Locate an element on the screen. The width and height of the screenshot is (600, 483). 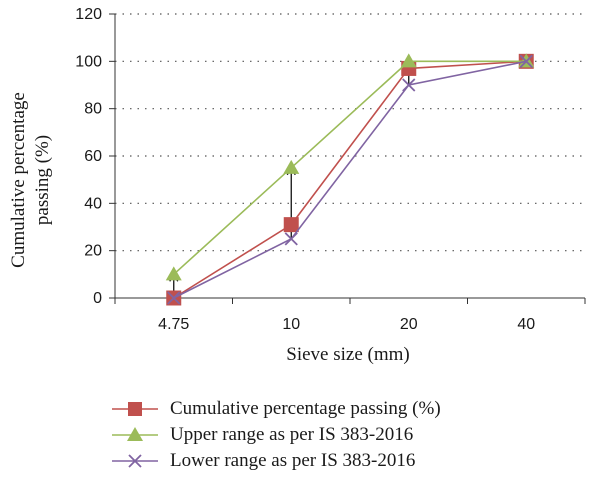
legend-item: Lower range as per IS 383-2016 is located at coordinates (276, 461).